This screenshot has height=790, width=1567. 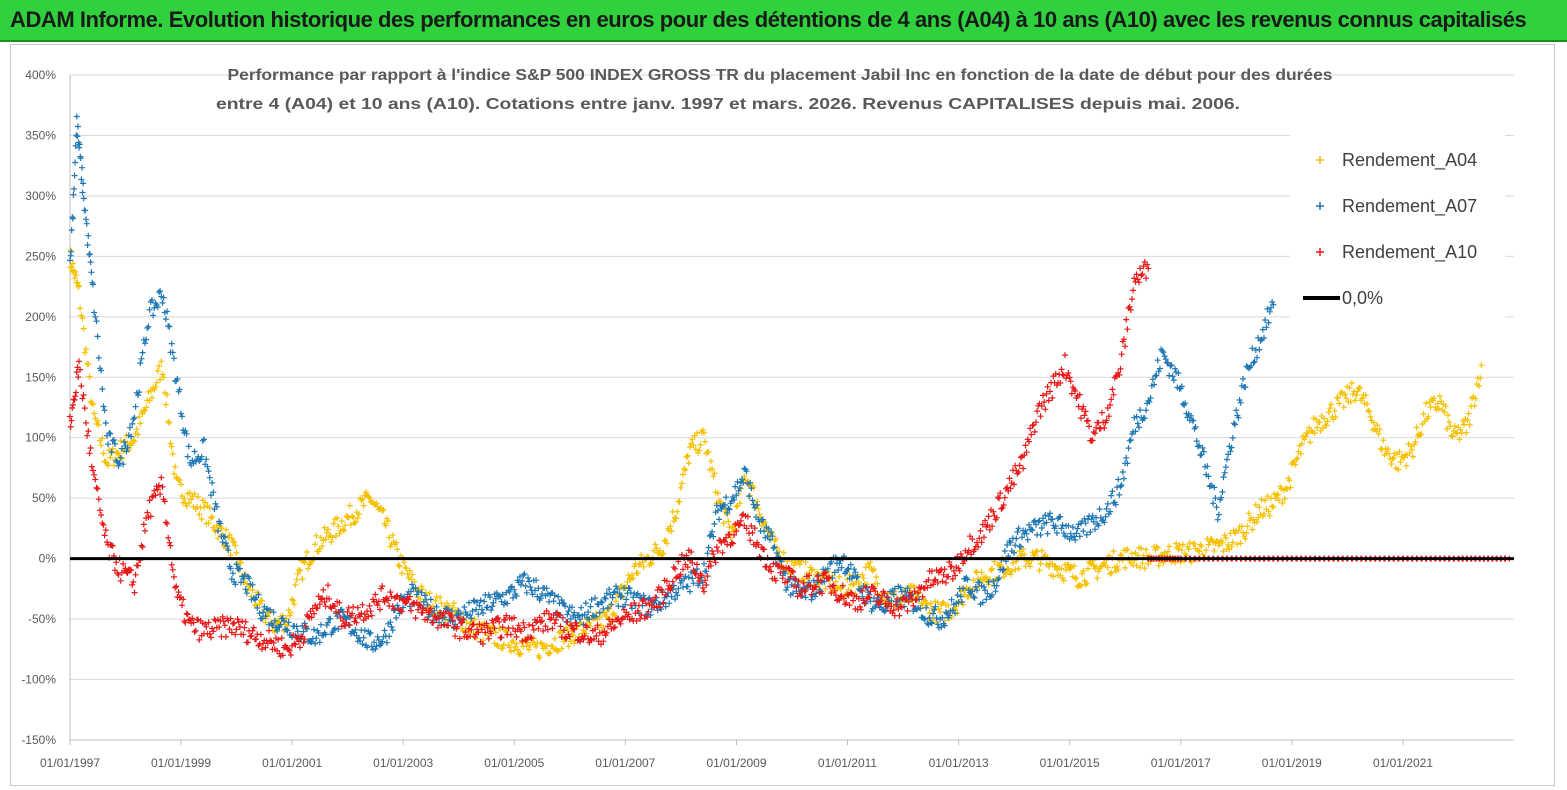 What do you see at coordinates (40, 256) in the screenshot?
I see `y-tick-label: 250%` at bounding box center [40, 256].